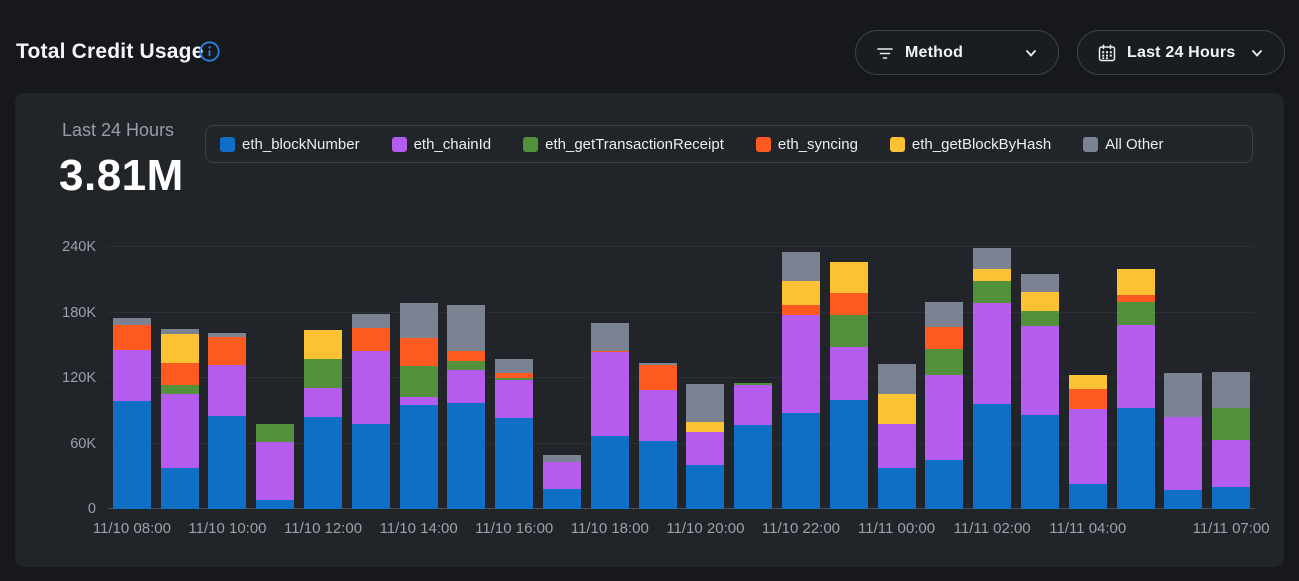  Describe the element at coordinates (514, 528) in the screenshot. I see `x-axis-tick-label: 11/10 16:00` at that location.